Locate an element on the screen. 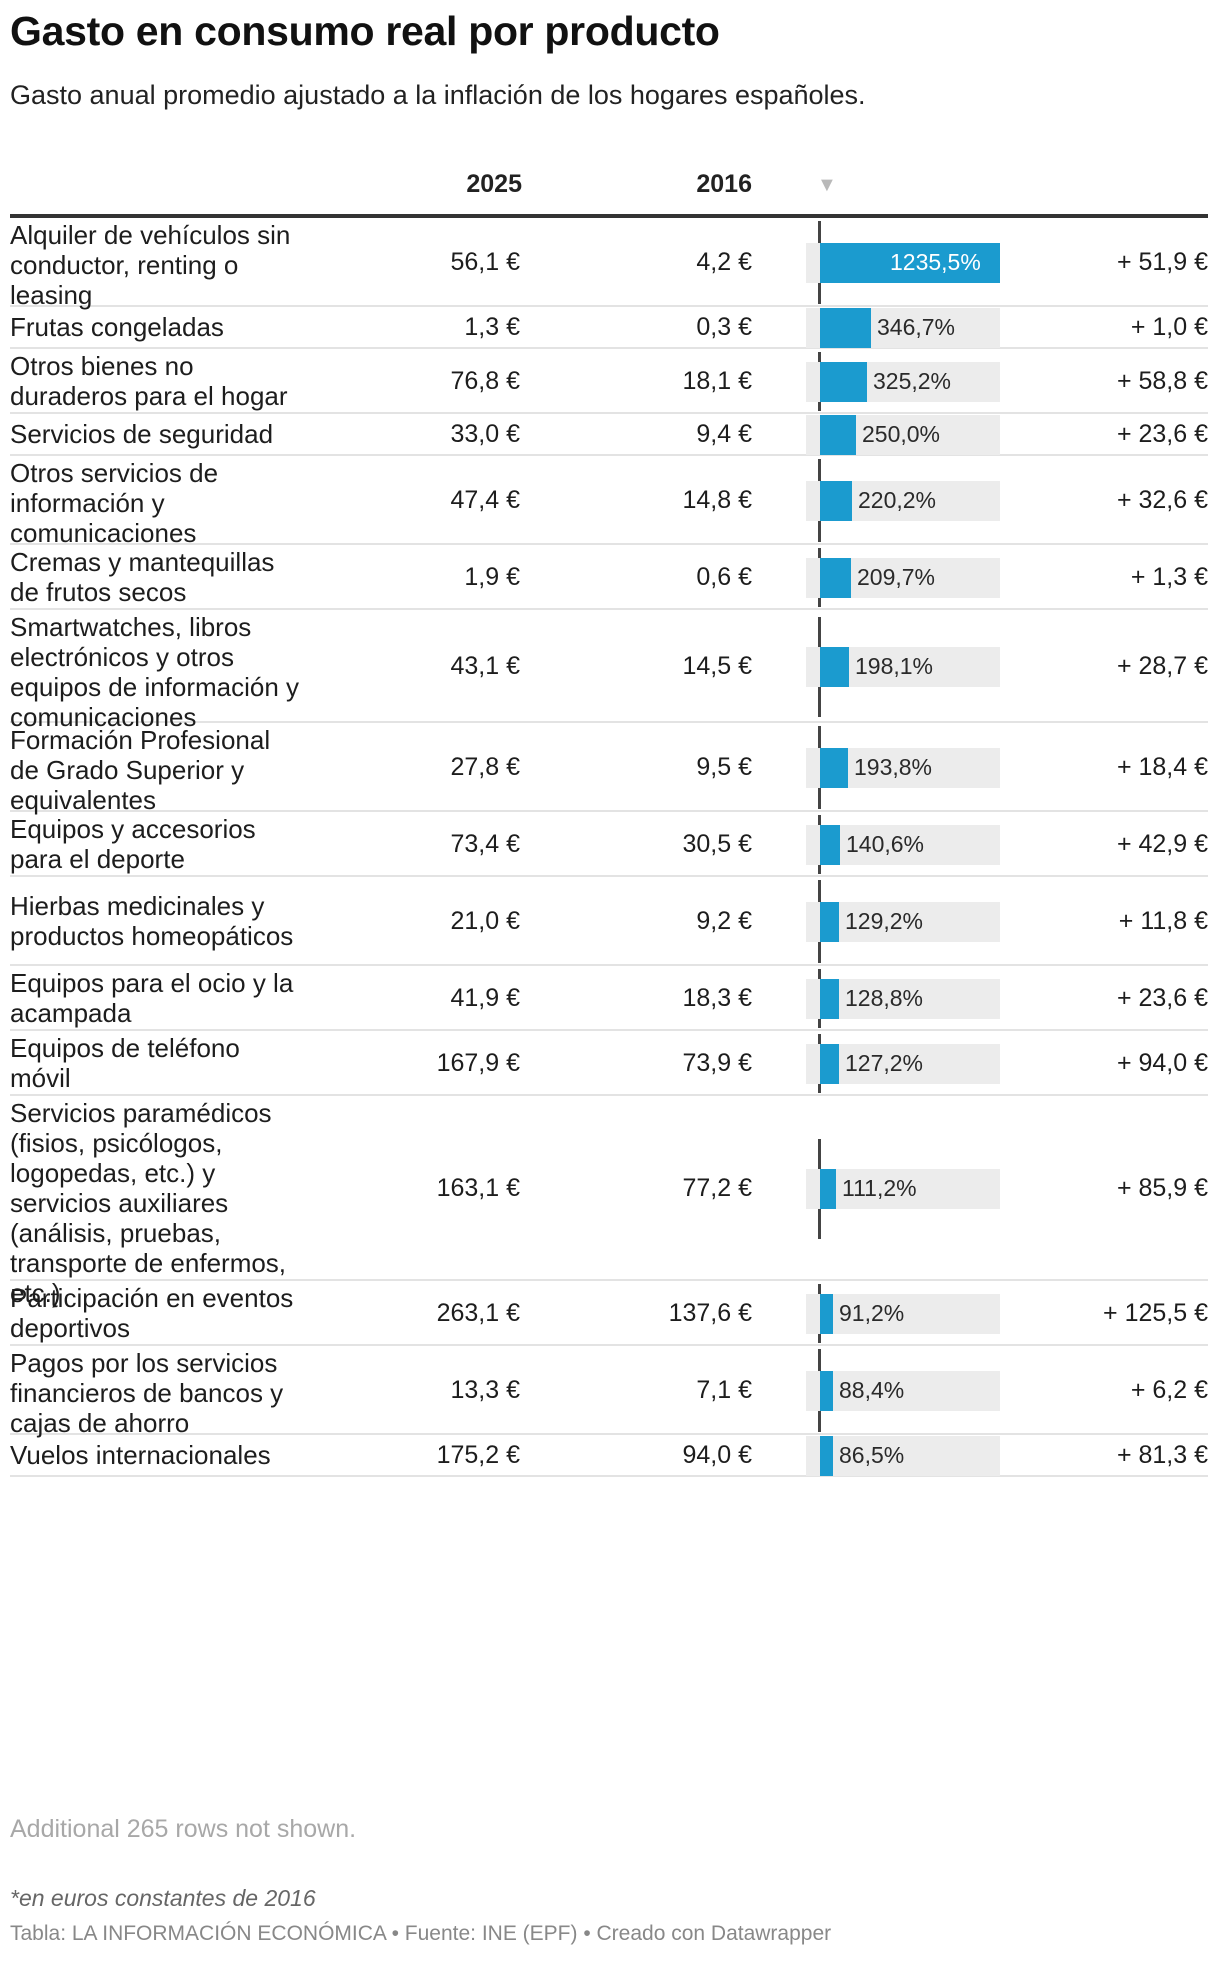 Image resolution: width=1220 pixels, height=1964 pixels. footnote: *en euros constantes de 2016 is located at coordinates (163, 1898).